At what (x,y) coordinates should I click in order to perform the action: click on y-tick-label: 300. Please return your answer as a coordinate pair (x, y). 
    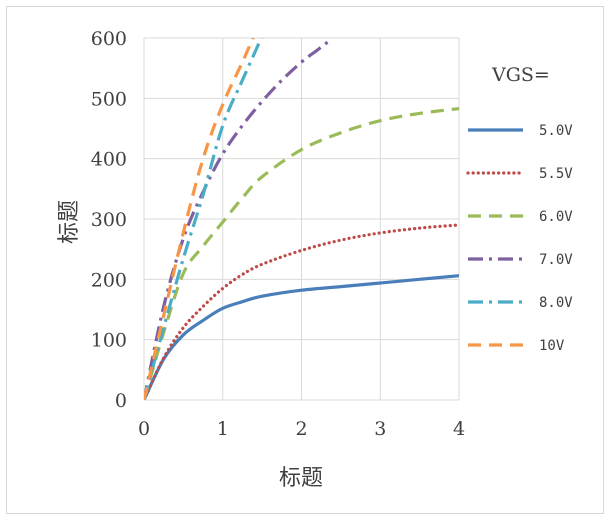
    Looking at the image, I should click on (109, 220).